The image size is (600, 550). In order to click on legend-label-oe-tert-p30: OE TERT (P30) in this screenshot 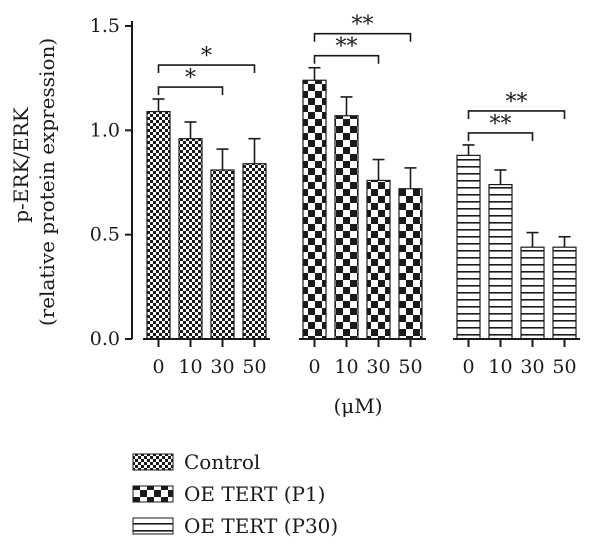, I will do `click(261, 526)`.